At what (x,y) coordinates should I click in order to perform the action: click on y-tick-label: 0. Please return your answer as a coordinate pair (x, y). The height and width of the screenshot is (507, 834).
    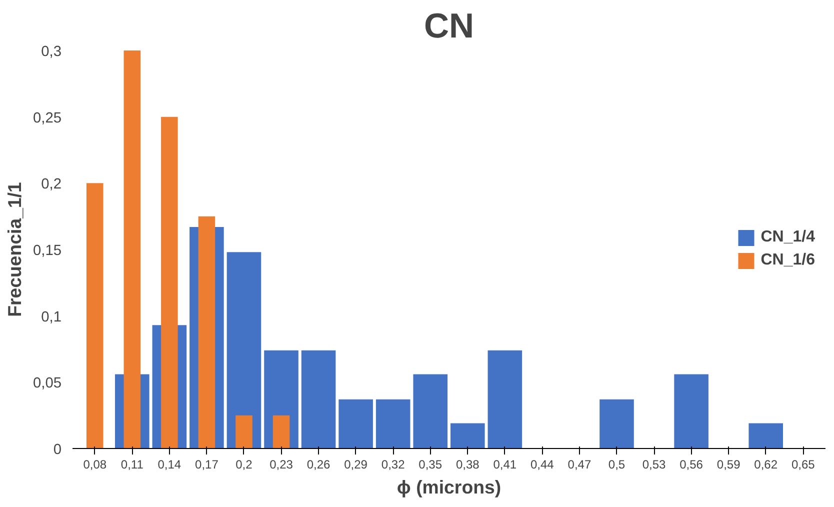
    Looking at the image, I should click on (57, 450).